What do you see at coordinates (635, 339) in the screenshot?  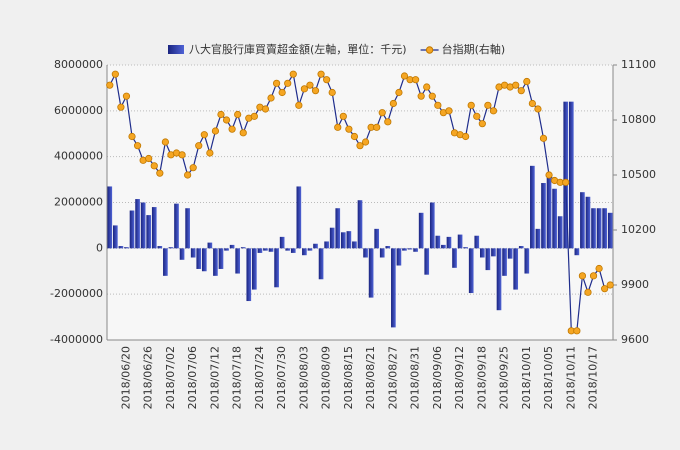 I see `y2-tick-label: 9600` at bounding box center [635, 339].